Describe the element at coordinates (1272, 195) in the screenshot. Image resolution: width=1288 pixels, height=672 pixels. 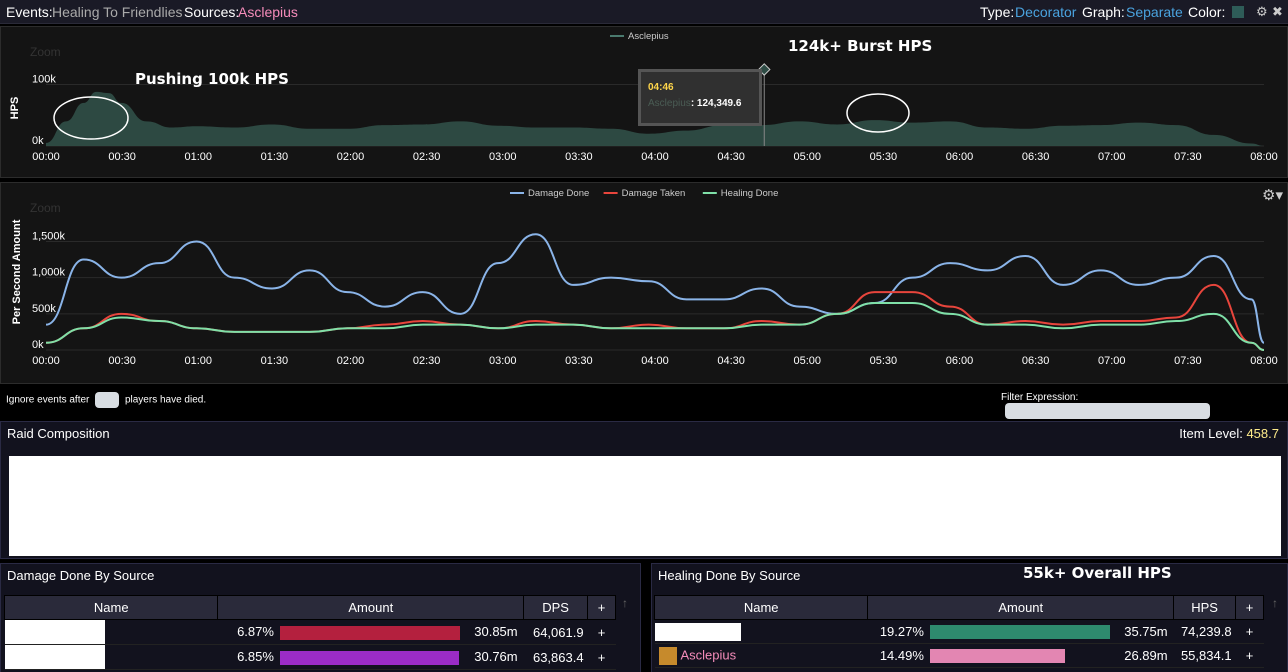
I see `chart-settings-gear-icon: ⚙▾` at that location.